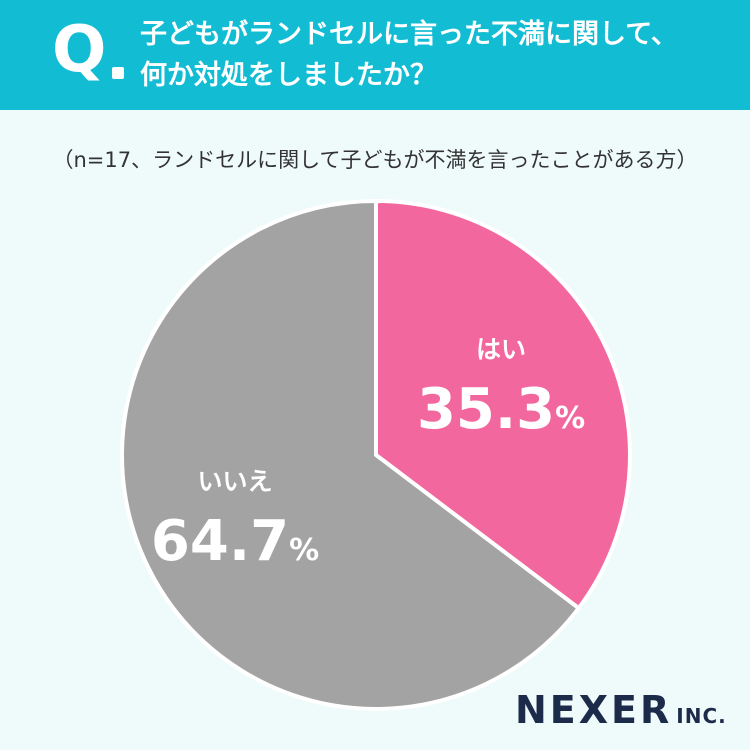  Describe the element at coordinates (501, 349) in the screenshot. I see `slice-label-yes: はい` at that location.